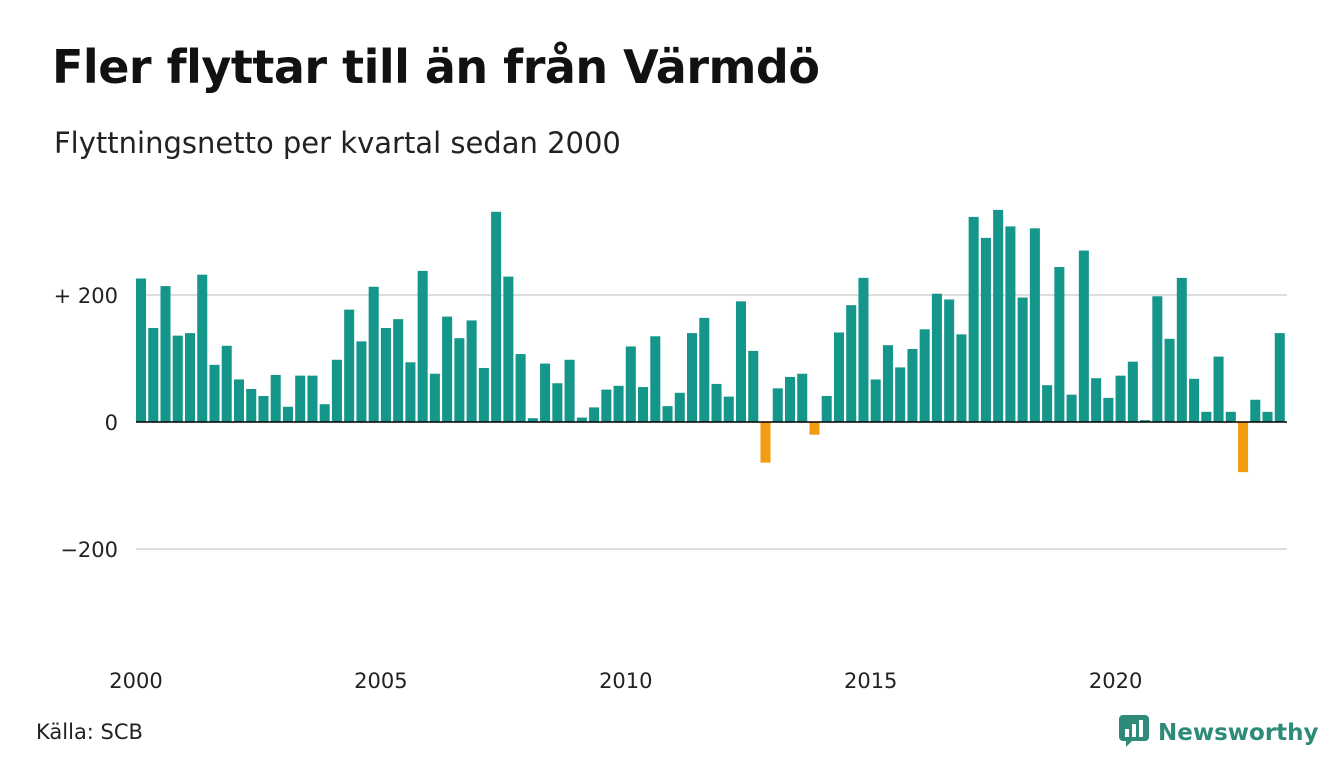 This screenshot has width=1340, height=780. I want to click on y-tick-label: −200, so click(89, 550).